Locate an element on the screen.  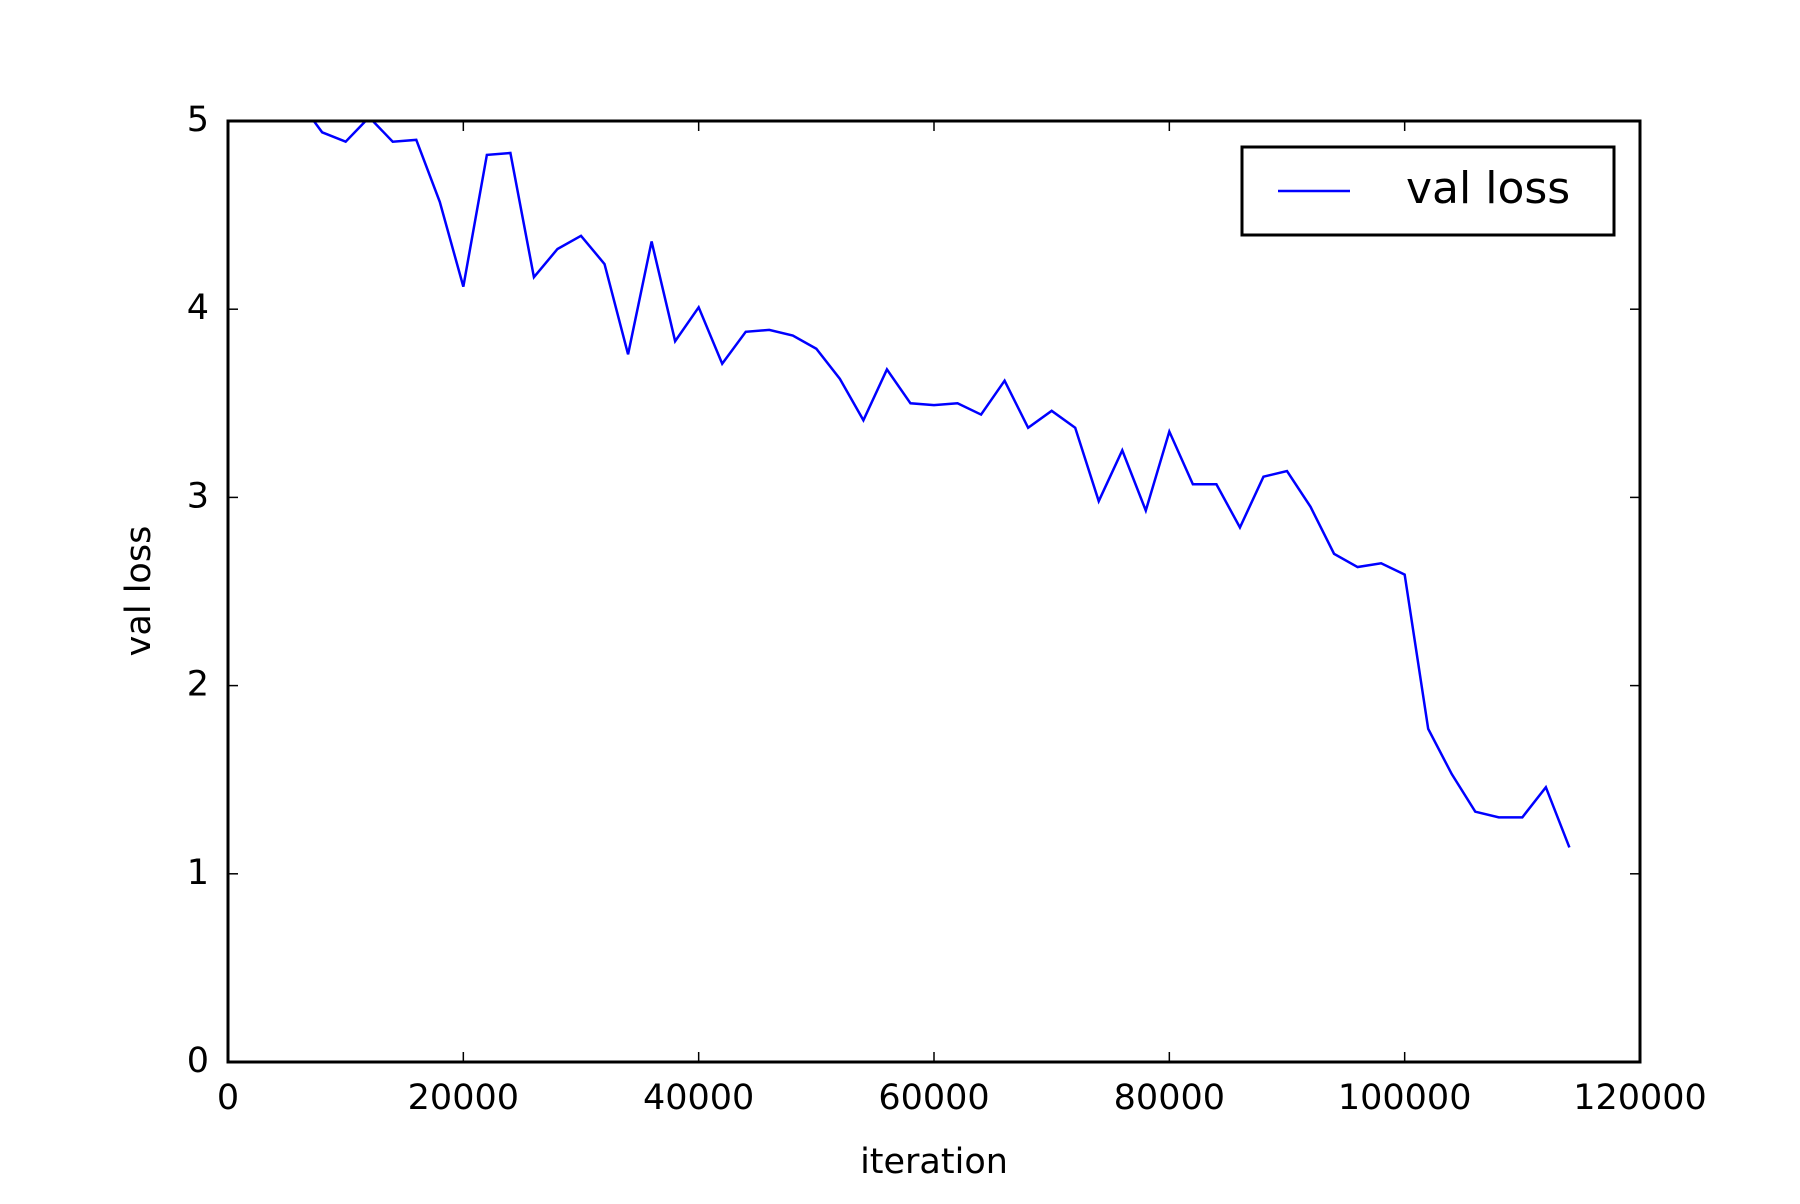
x-axis-label: iteration is located at coordinates (934, 1162).